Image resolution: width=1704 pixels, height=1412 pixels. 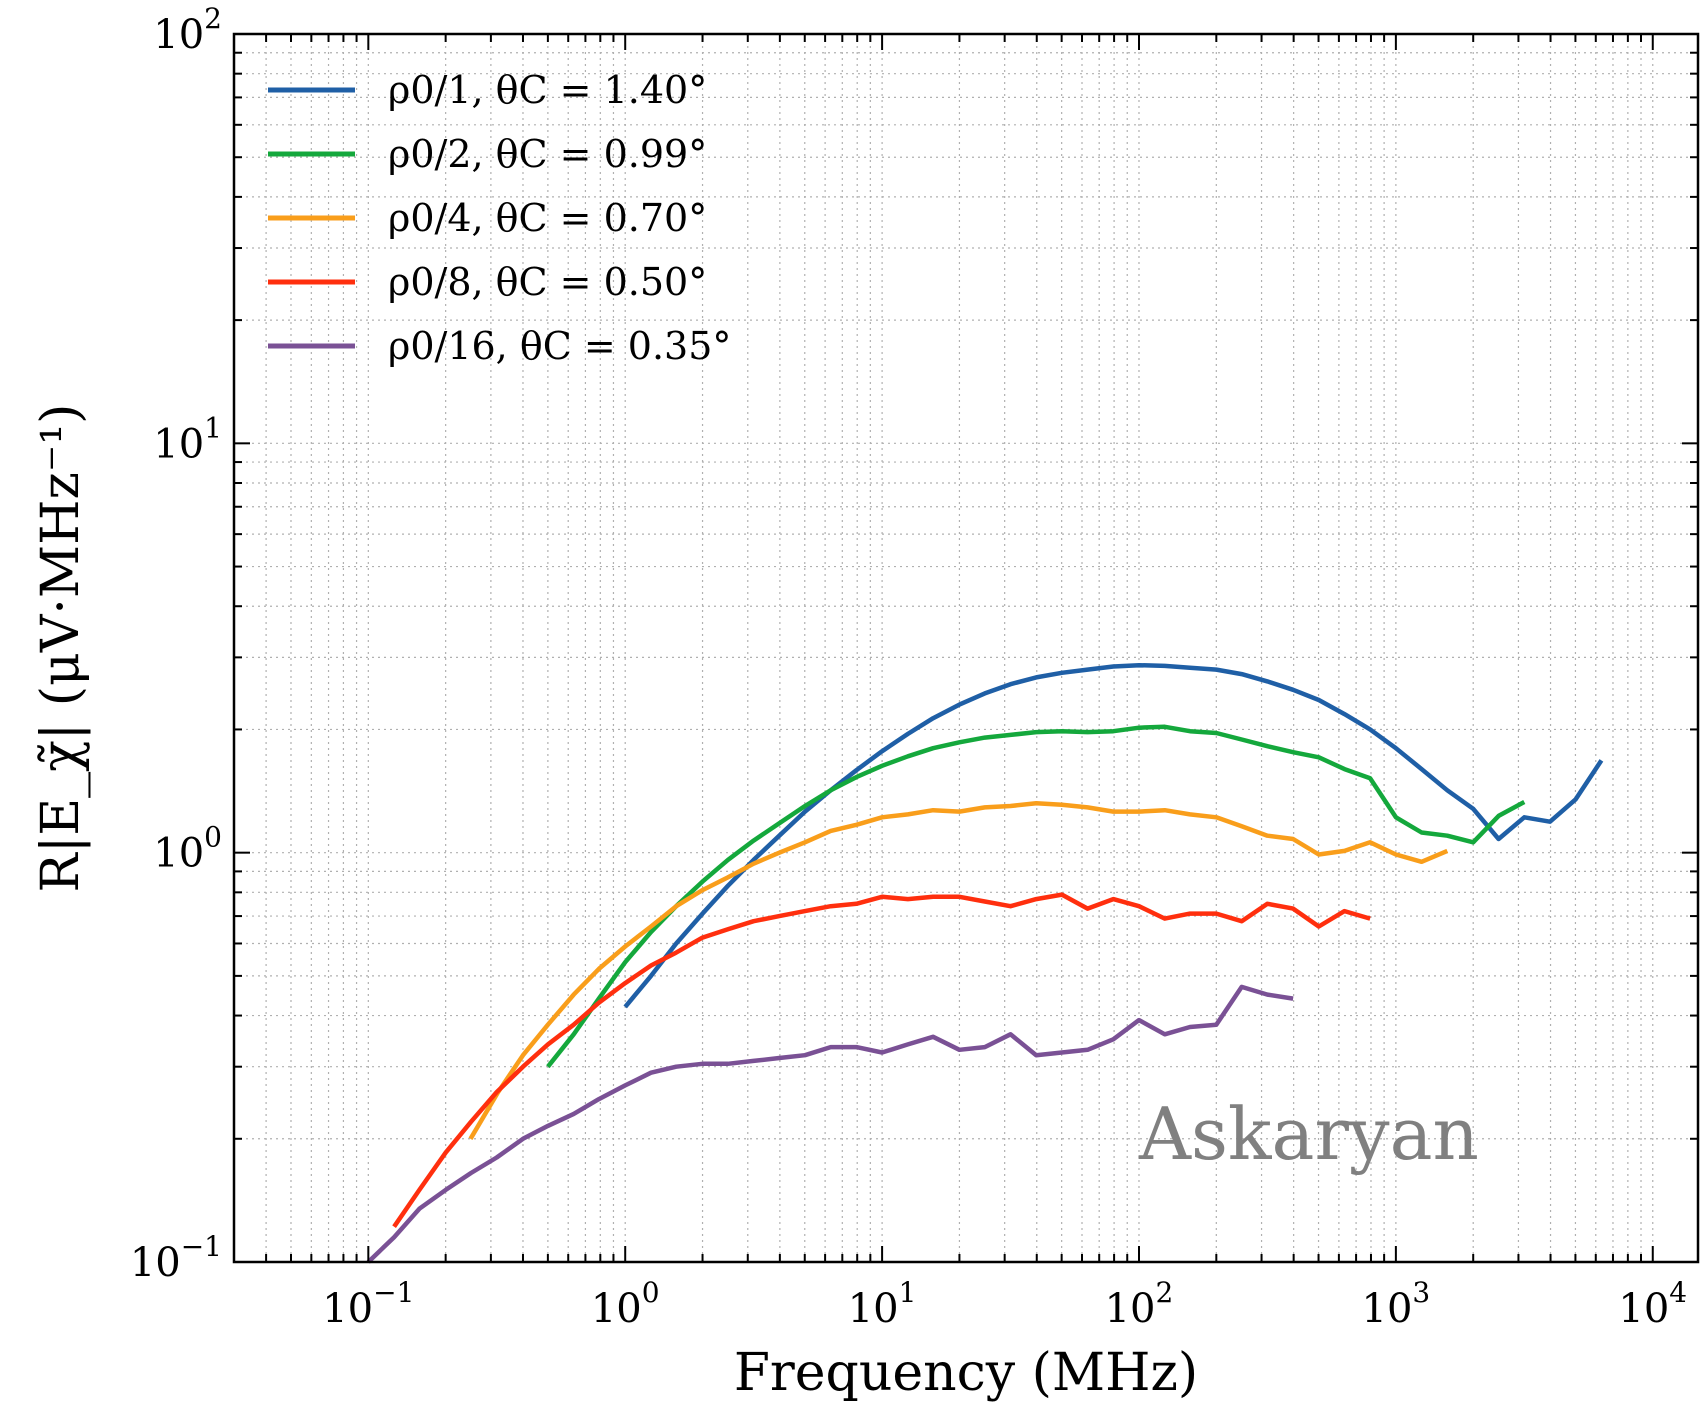 What do you see at coordinates (547, 154) in the screenshot?
I see `legend-label-2: ρ0/2, θC = 0.99°` at bounding box center [547, 154].